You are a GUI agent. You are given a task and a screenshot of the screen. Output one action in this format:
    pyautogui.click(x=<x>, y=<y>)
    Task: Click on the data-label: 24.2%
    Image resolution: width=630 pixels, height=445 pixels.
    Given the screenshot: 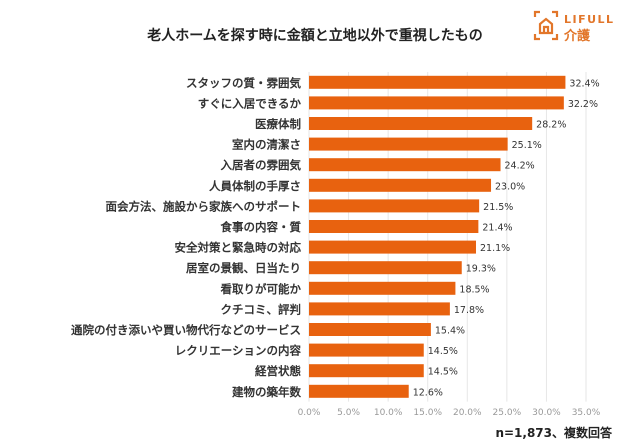 What is the action you would take?
    pyautogui.click(x=520, y=166)
    